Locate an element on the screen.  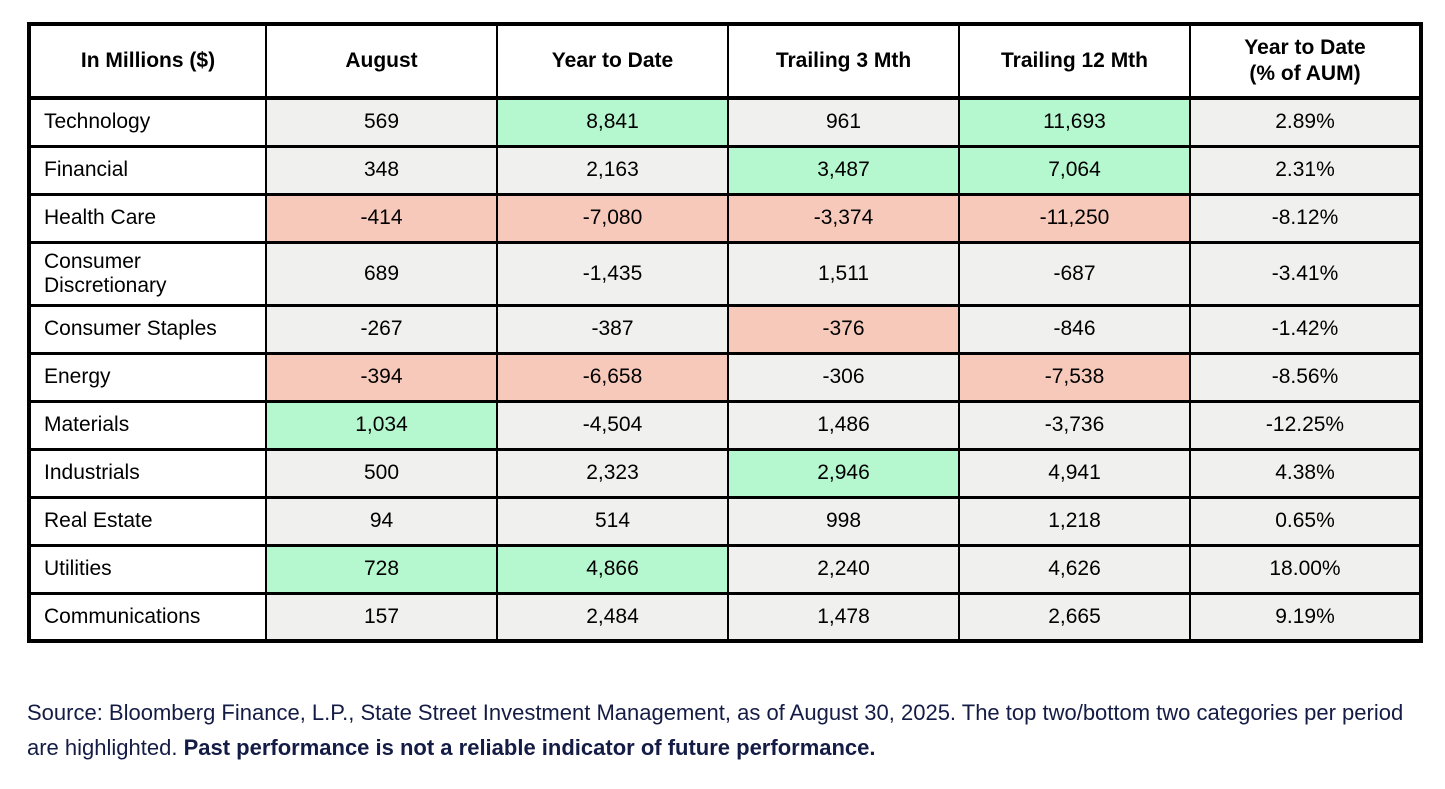
value-cell: -846 is located at coordinates (1074, 329).